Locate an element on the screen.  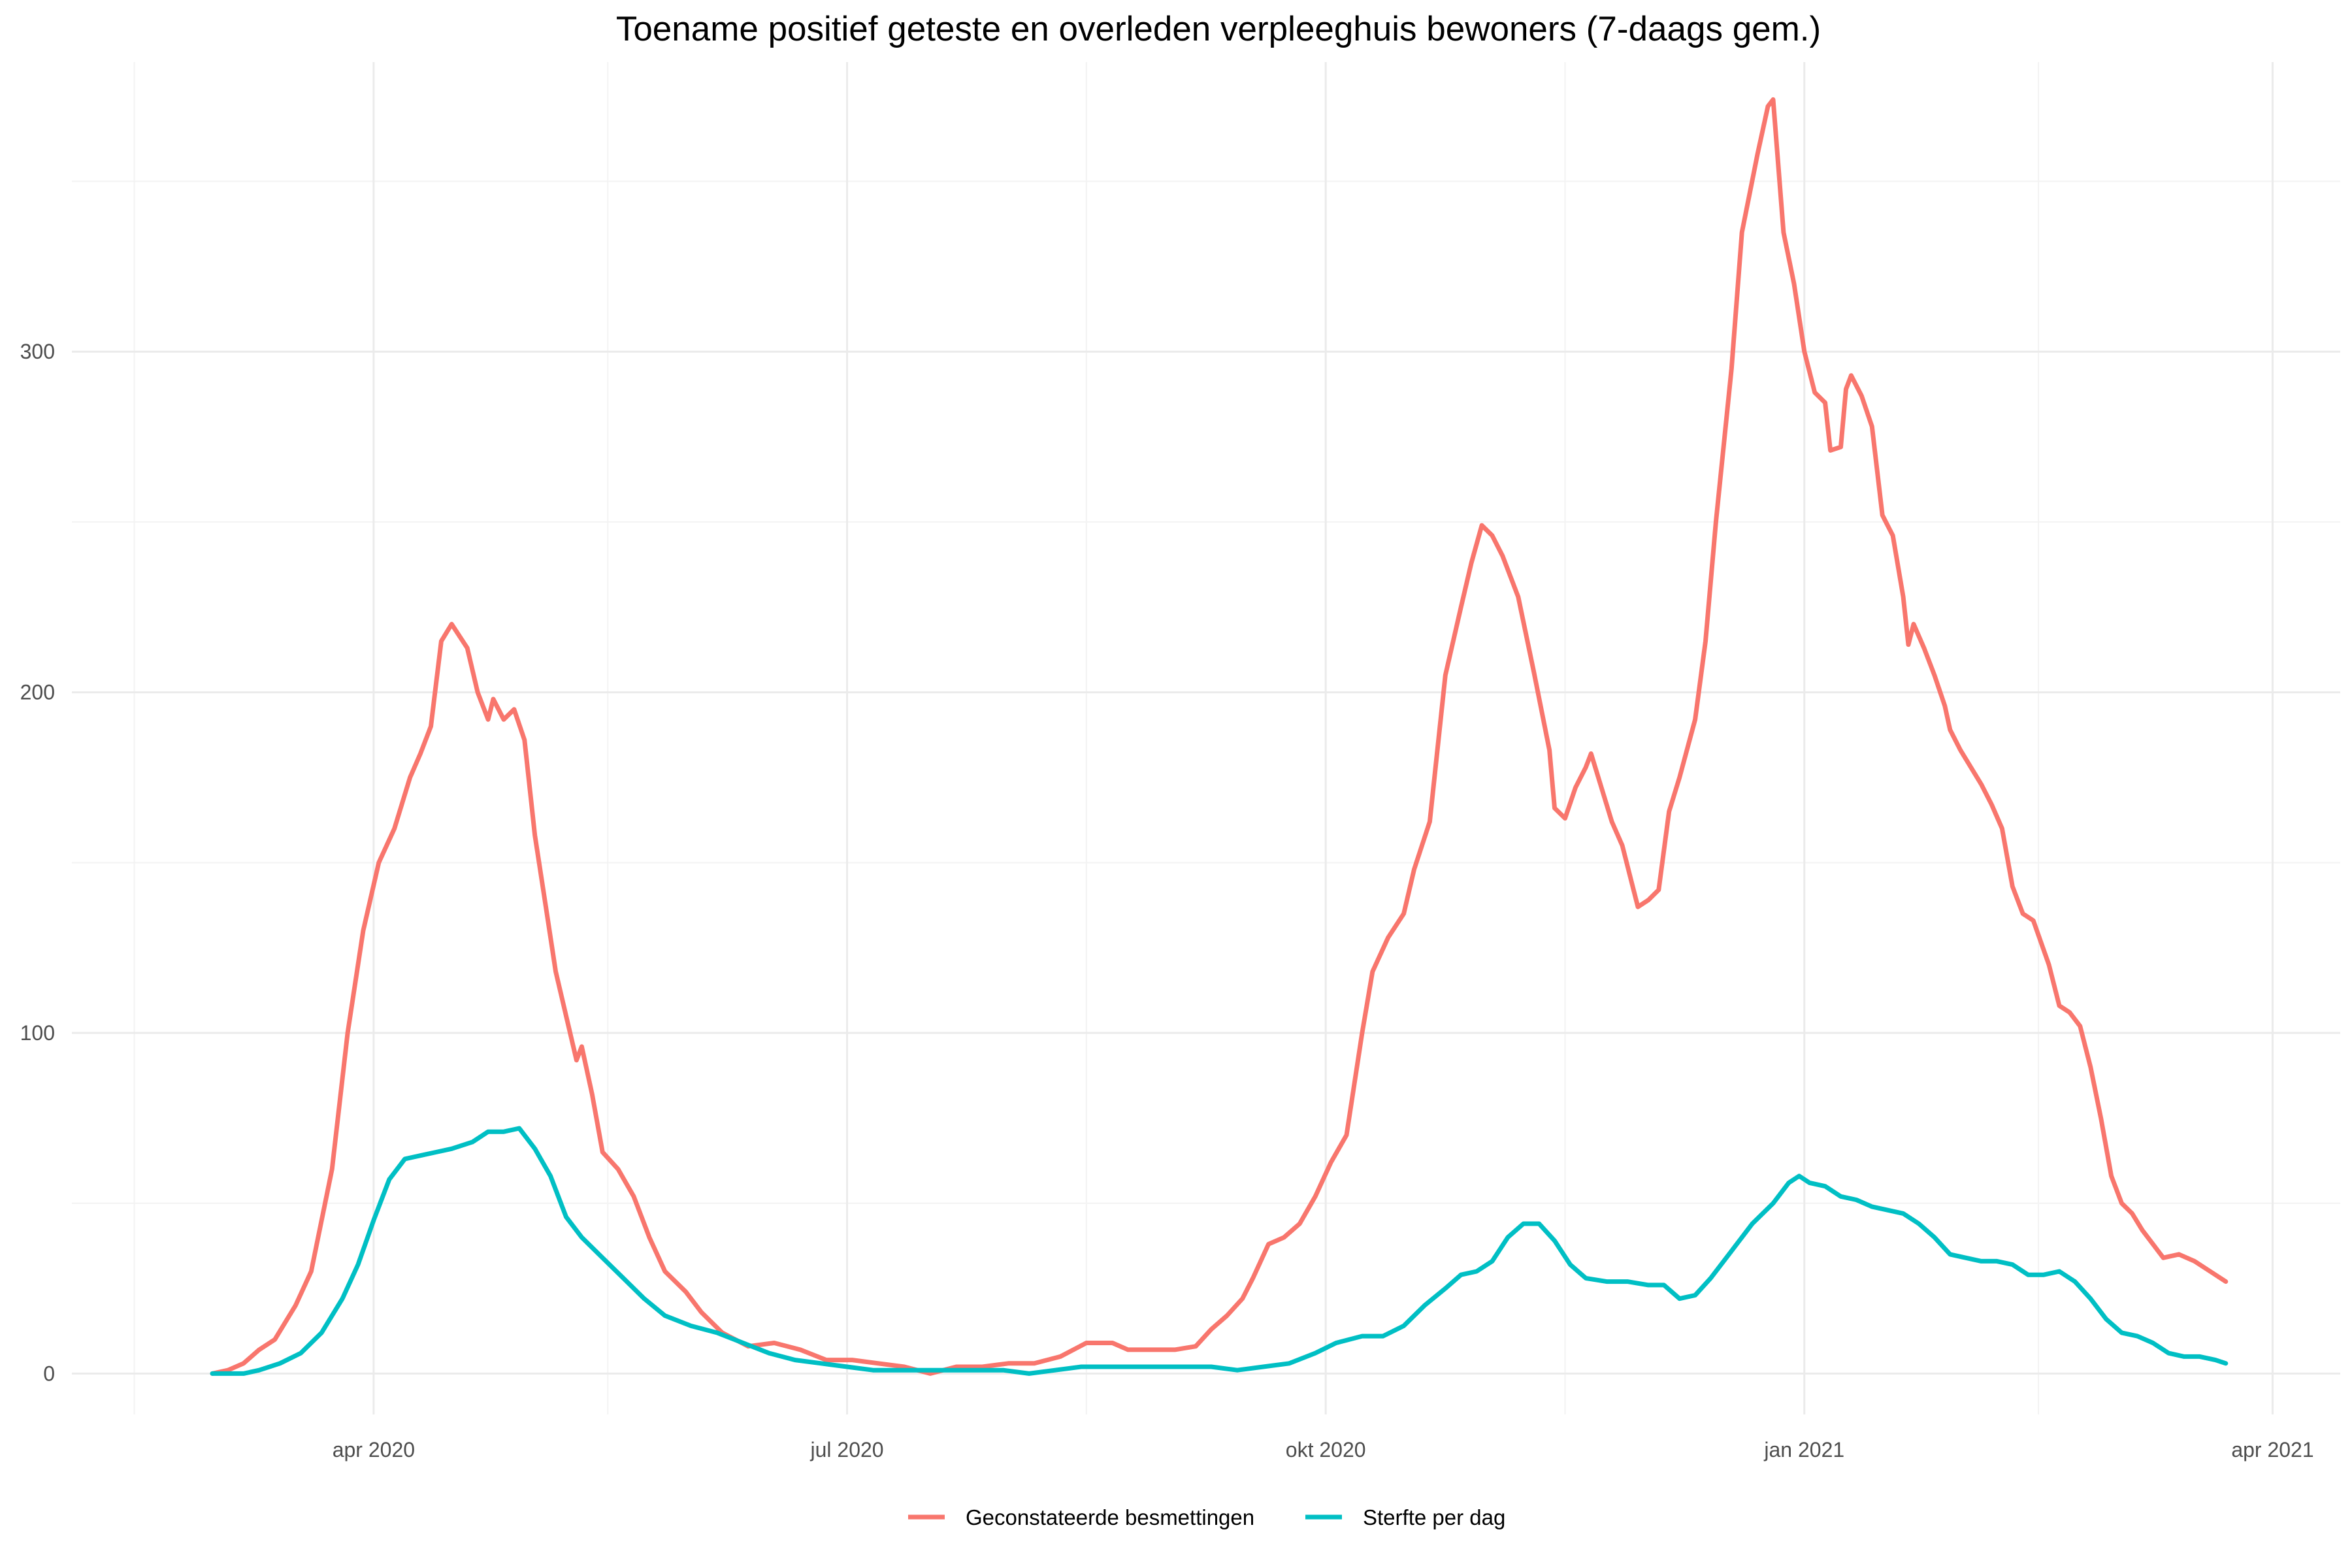
x-tick-label-jan-2021: jan 2021 is located at coordinates (1803, 1450).